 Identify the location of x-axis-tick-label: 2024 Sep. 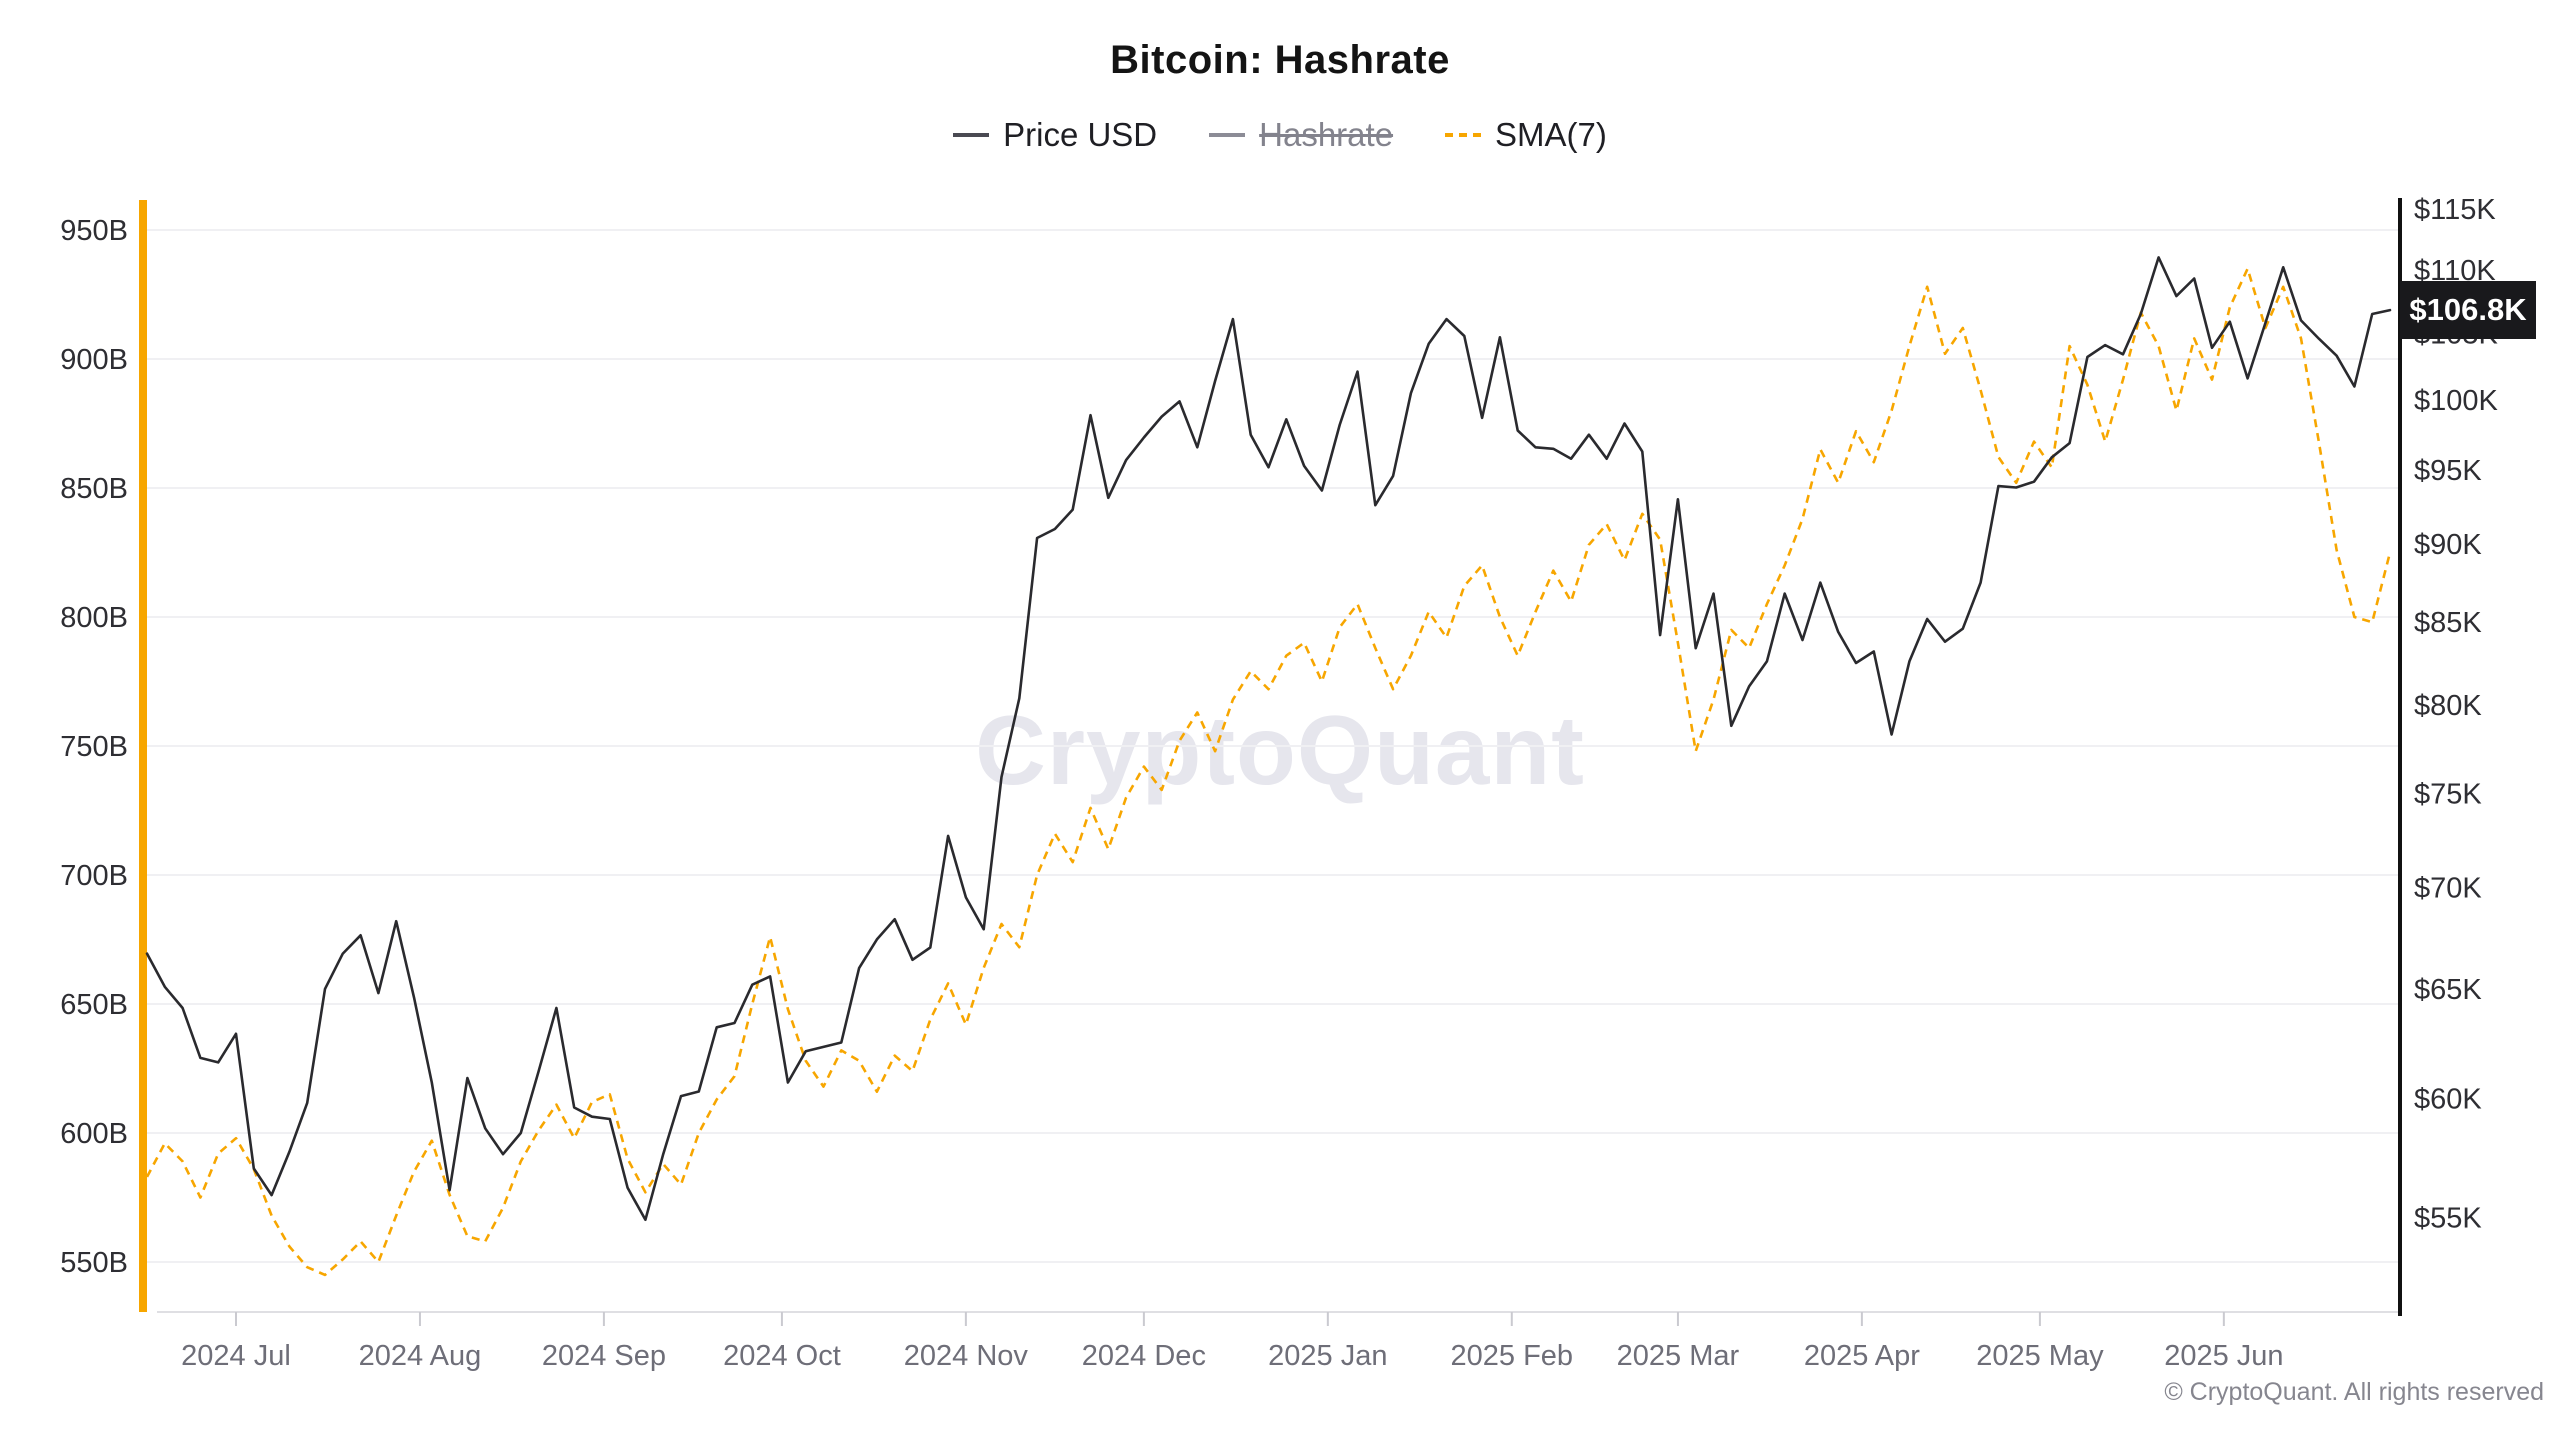
(604, 1356).